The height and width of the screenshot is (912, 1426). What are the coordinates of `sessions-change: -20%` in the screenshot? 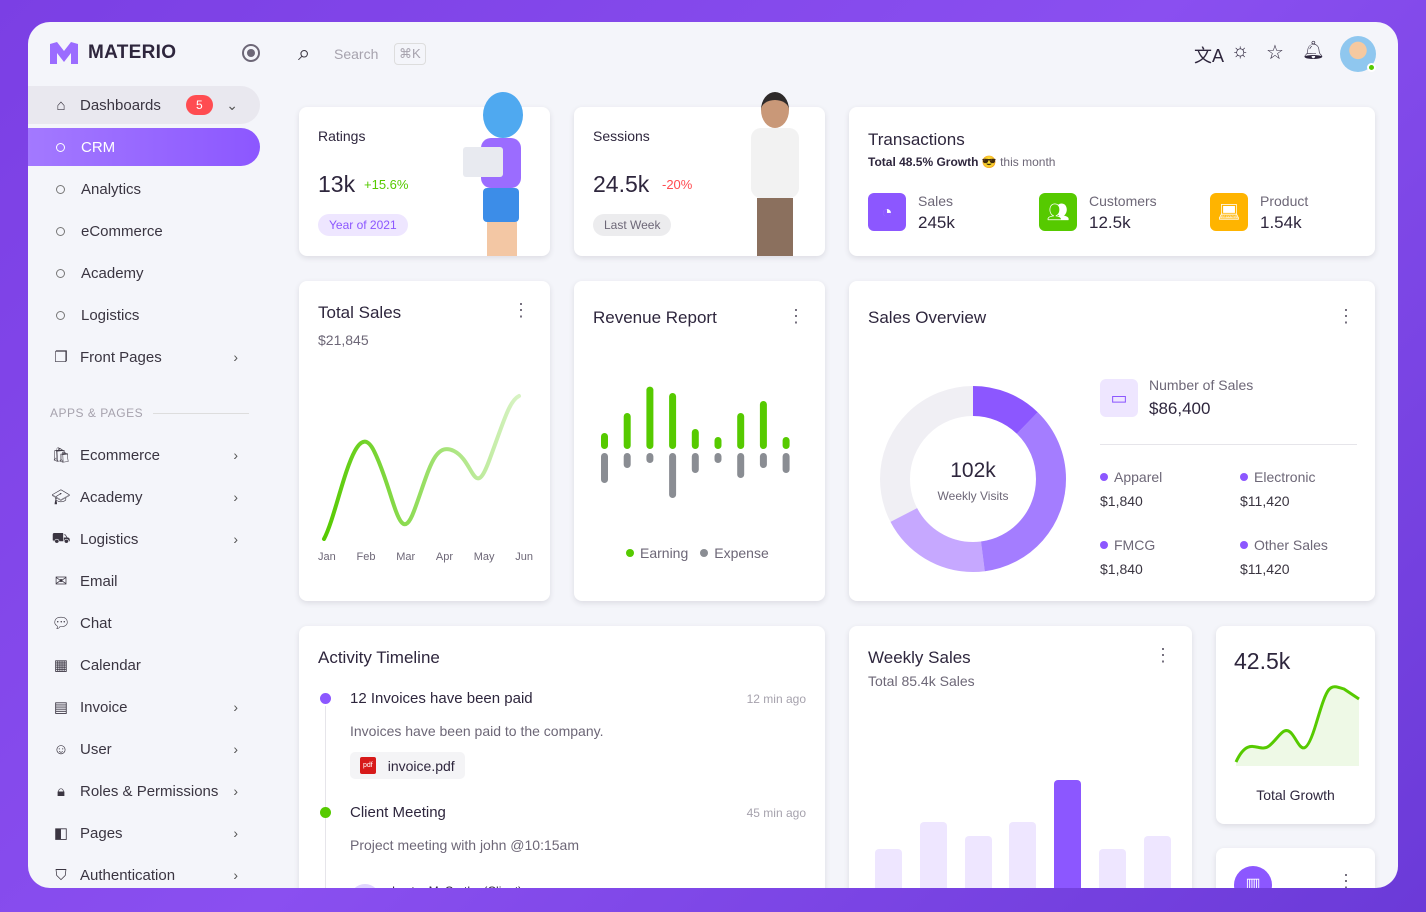 It's located at (677, 184).